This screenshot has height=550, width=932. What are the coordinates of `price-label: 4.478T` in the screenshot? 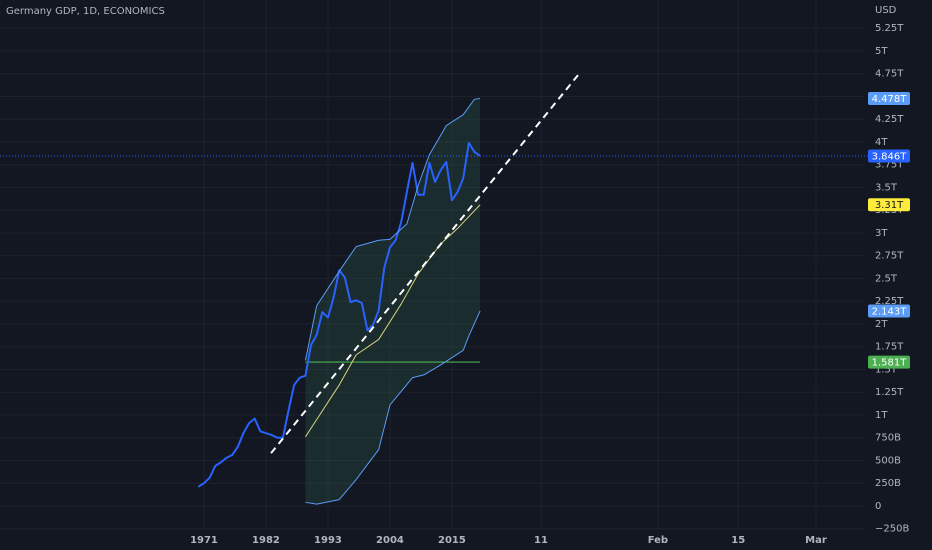 It's located at (890, 99).